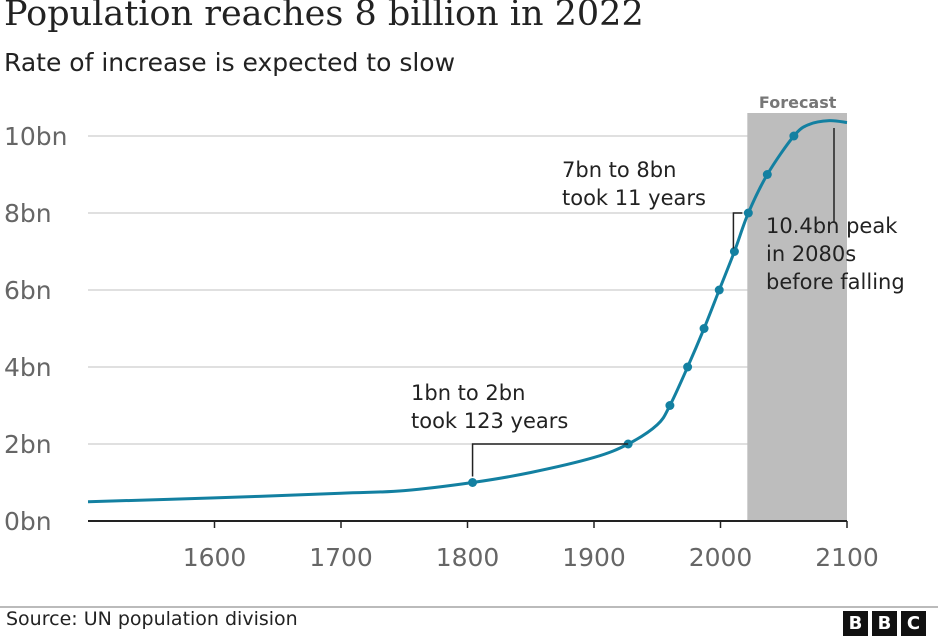  Describe the element at coordinates (152, 619) in the screenshot. I see `source-note: Source: UN population division` at that location.